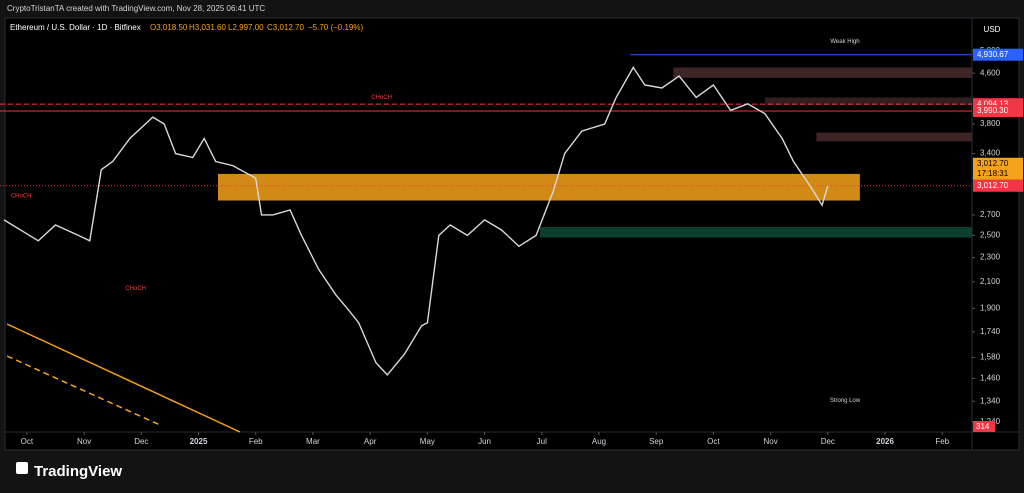  What do you see at coordinates (990, 123) in the screenshot?
I see `y-tick-label: 3,800` at bounding box center [990, 123].